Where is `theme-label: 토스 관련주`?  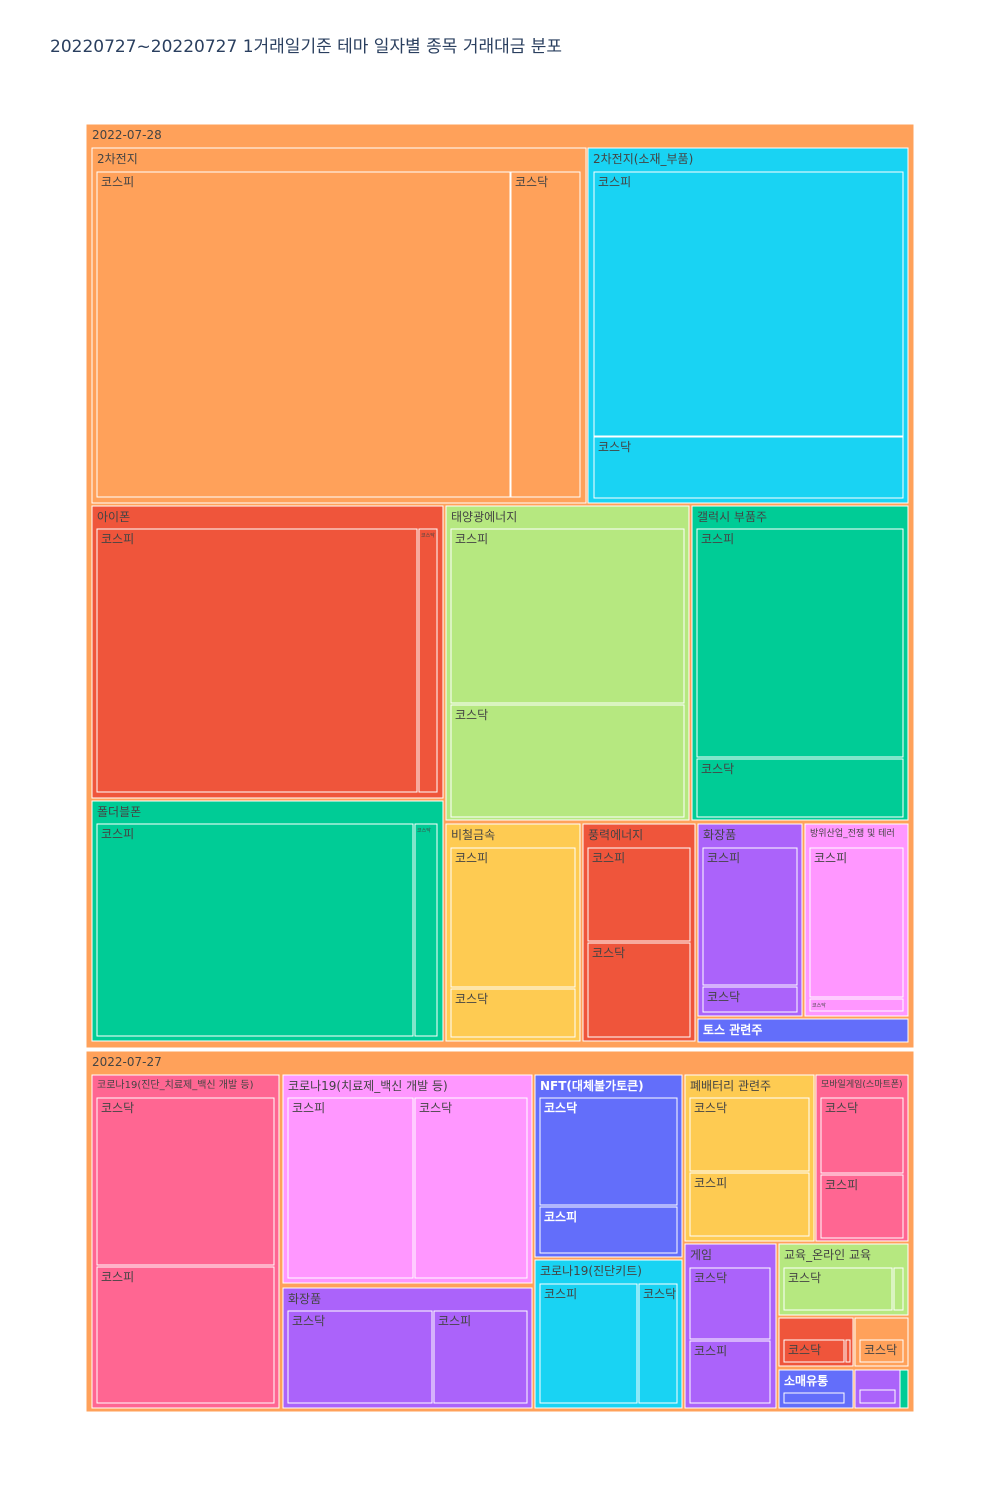
theme-label: 토스 관련주 is located at coordinates (732, 1029).